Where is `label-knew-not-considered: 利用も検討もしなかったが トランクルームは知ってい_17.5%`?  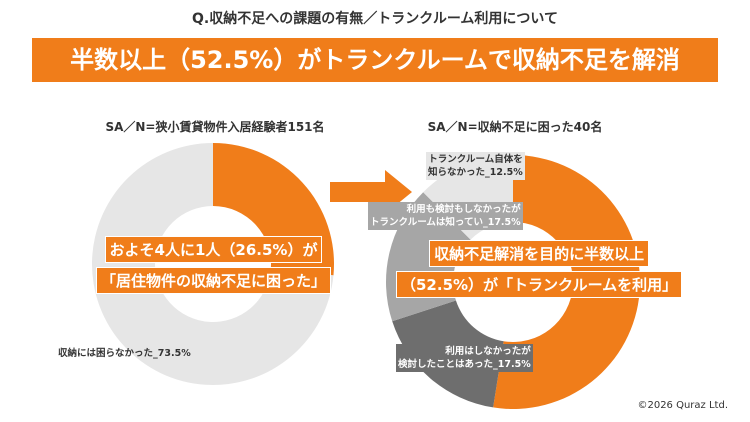 label-knew-not-considered: 利用も検討もしなかったが トランクルームは知ってい_17.5% is located at coordinates (445, 216).